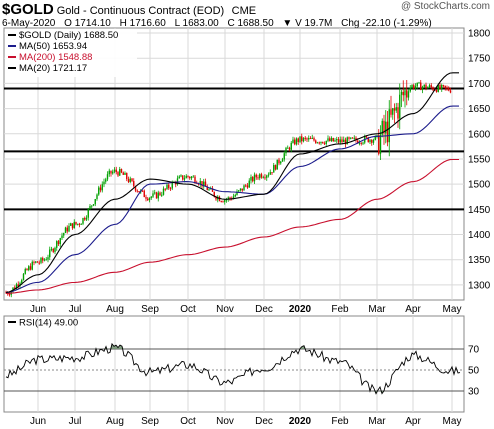 This screenshot has height=429, width=494. Describe the element at coordinates (479, 134) in the screenshot. I see `y-tick-label: 1600` at that location.